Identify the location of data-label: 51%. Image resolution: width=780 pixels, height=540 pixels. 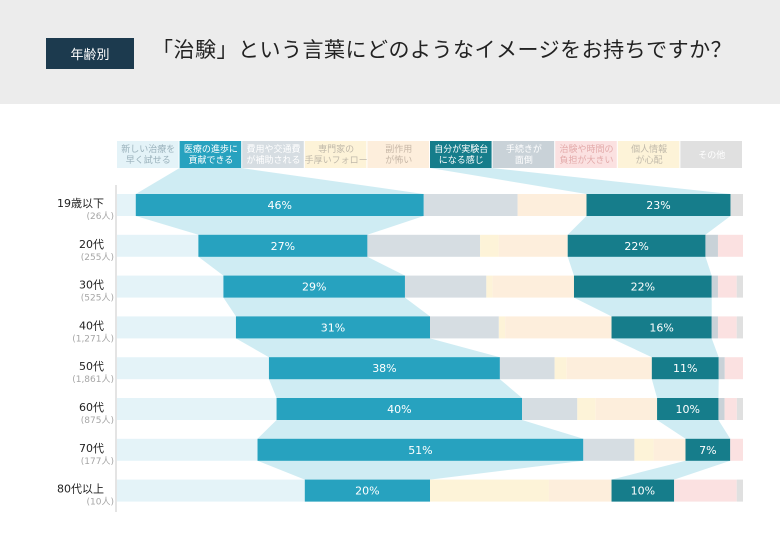
(420, 450).